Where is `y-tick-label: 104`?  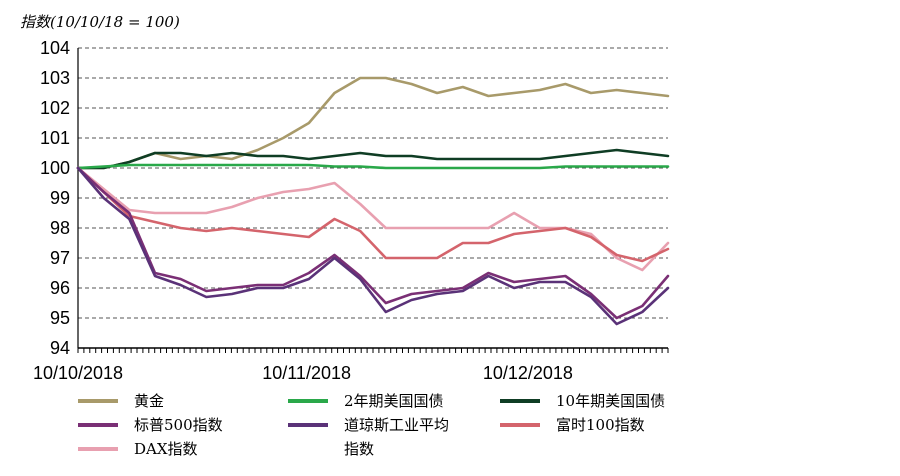
y-tick-label: 104 is located at coordinates (55, 48).